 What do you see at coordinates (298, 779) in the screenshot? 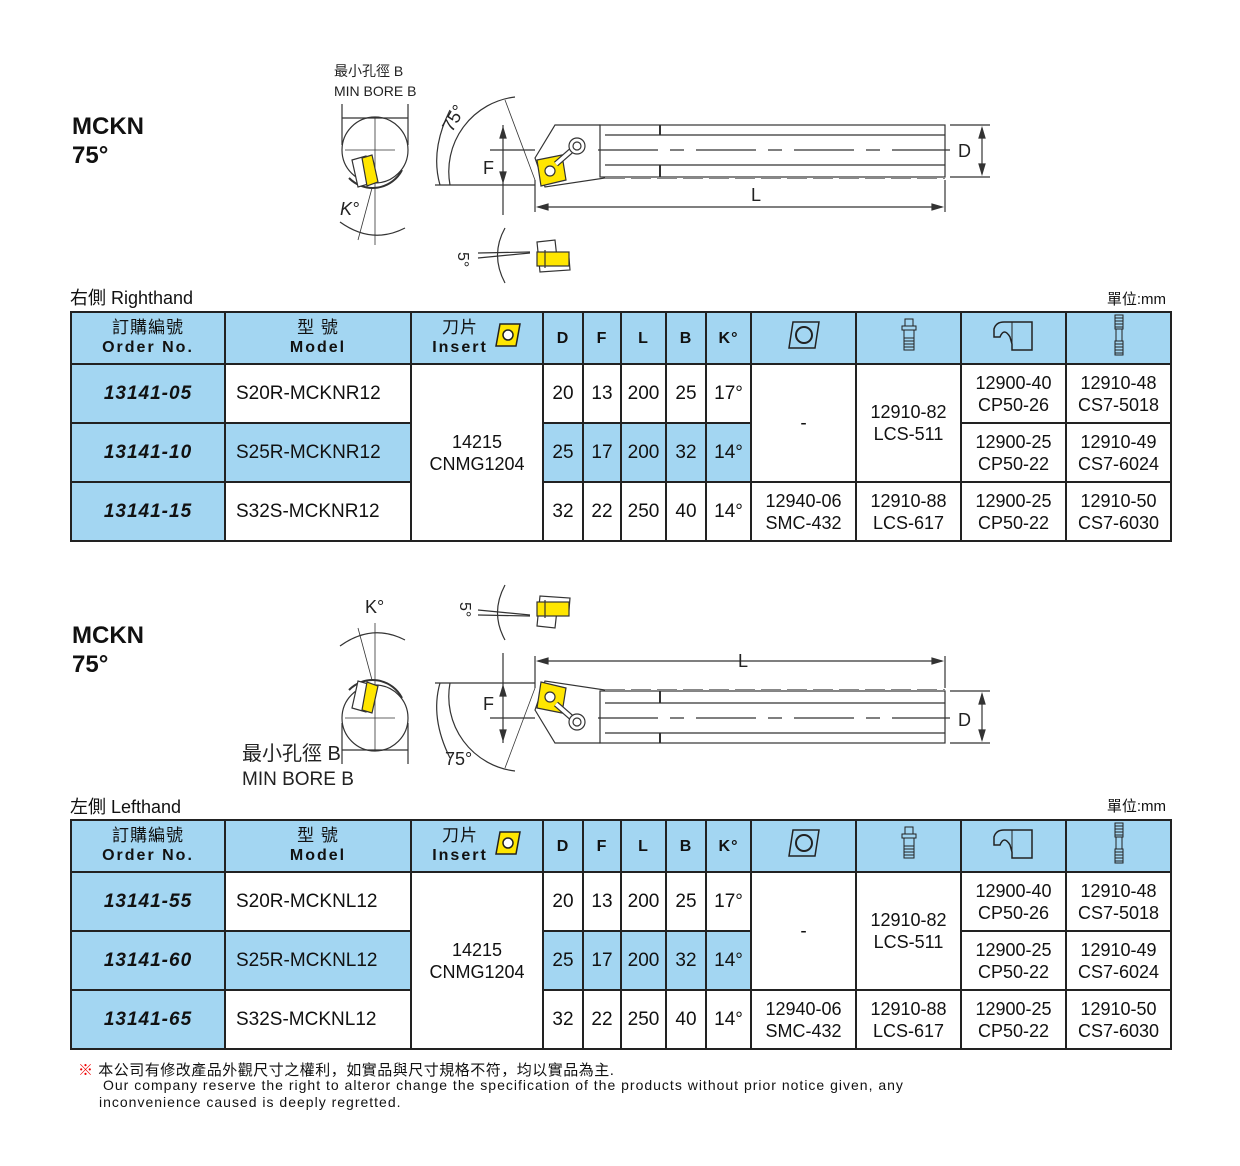
I see `bore-label-en: MIN BORE B` at bounding box center [298, 779].